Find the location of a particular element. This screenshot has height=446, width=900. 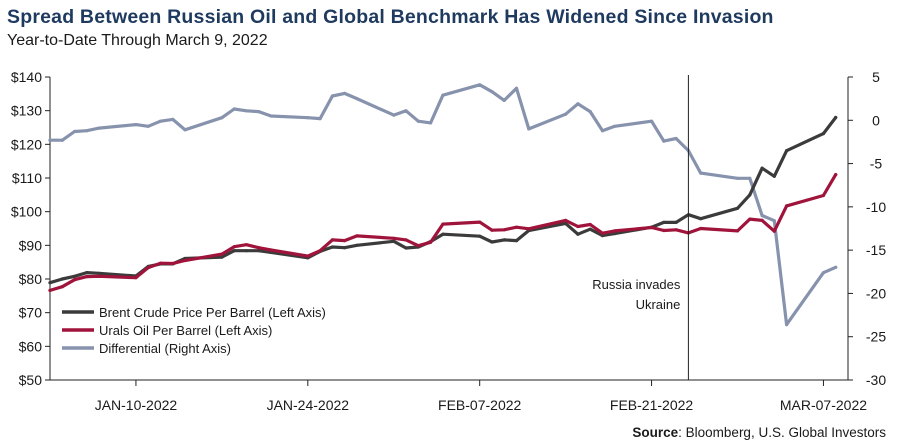

invasion-label: Russia invades is located at coordinates (636, 284).